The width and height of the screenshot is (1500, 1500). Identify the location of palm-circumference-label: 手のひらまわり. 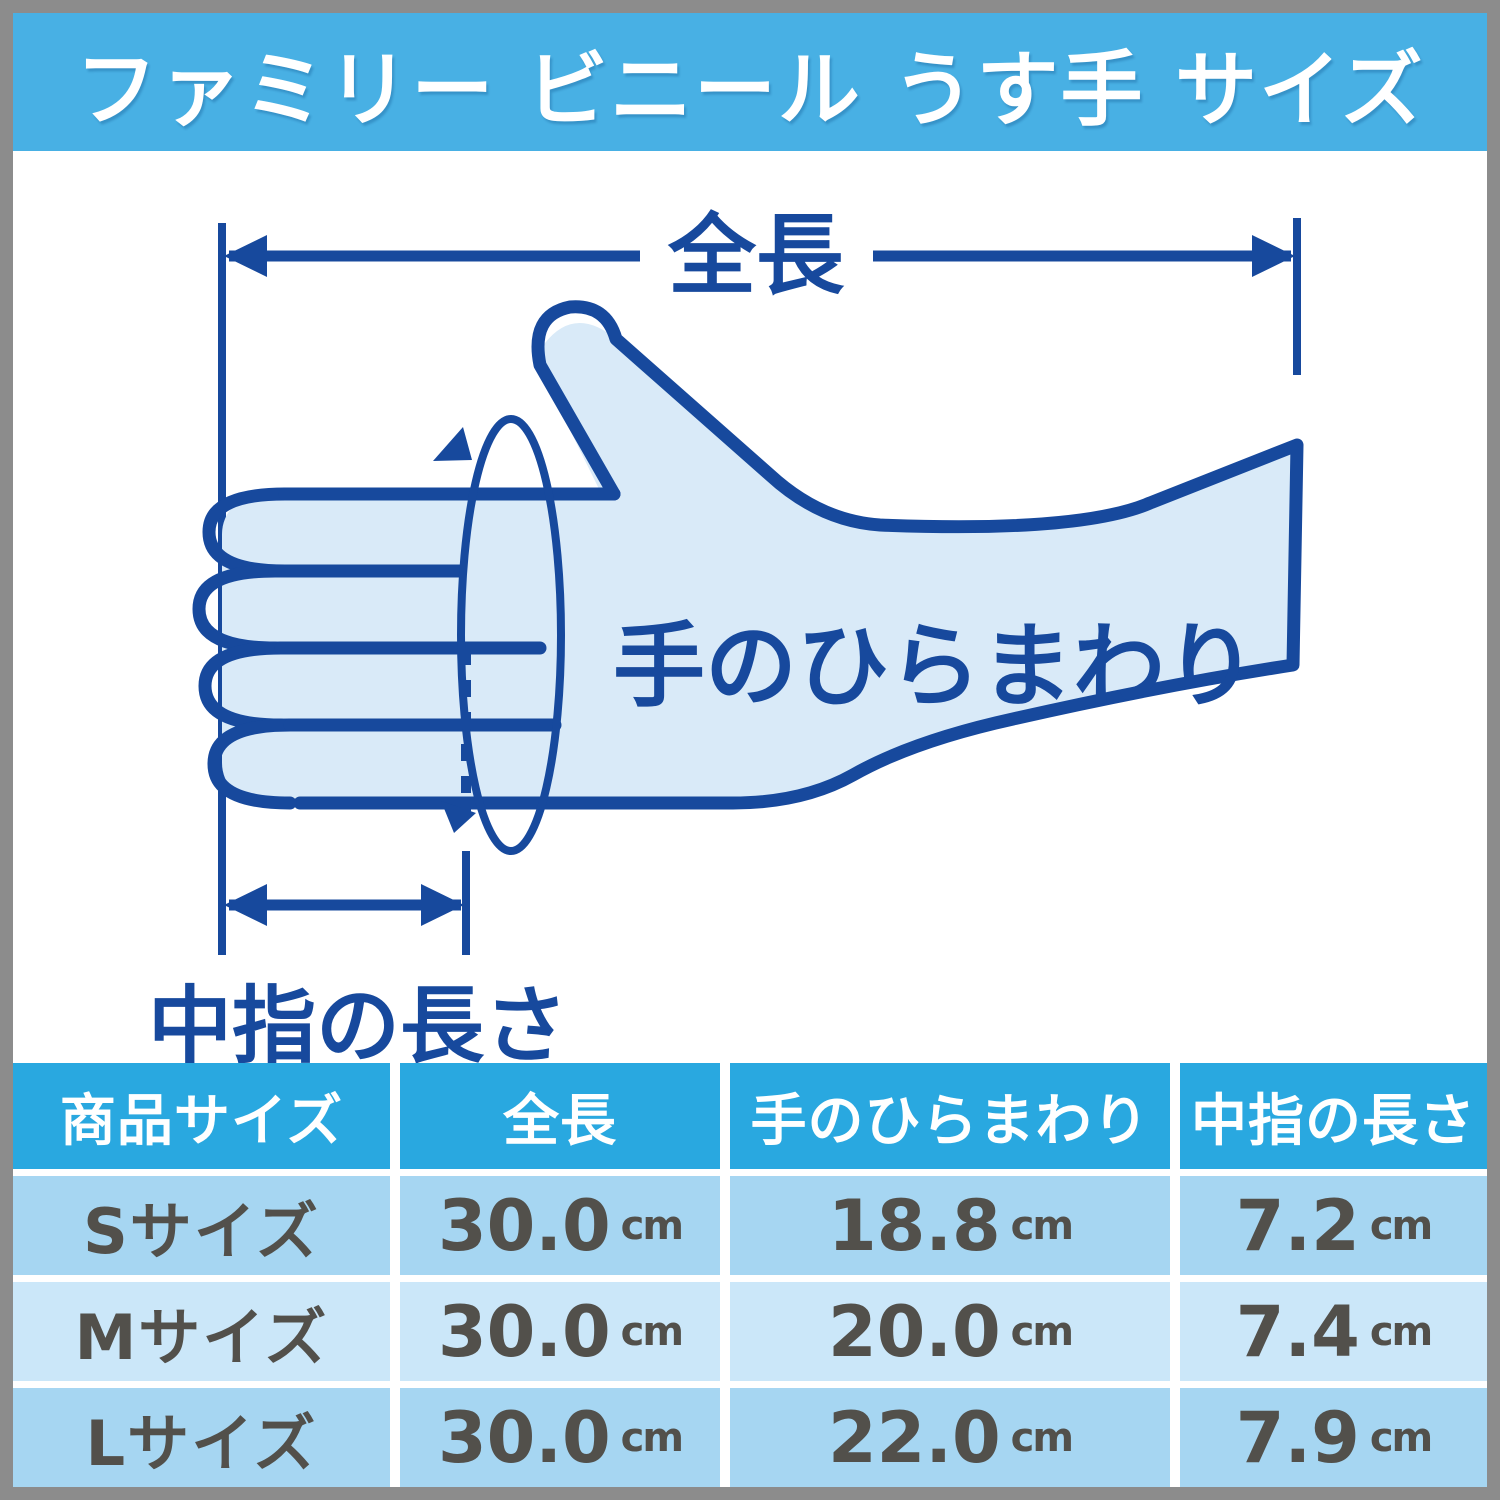
(935, 666).